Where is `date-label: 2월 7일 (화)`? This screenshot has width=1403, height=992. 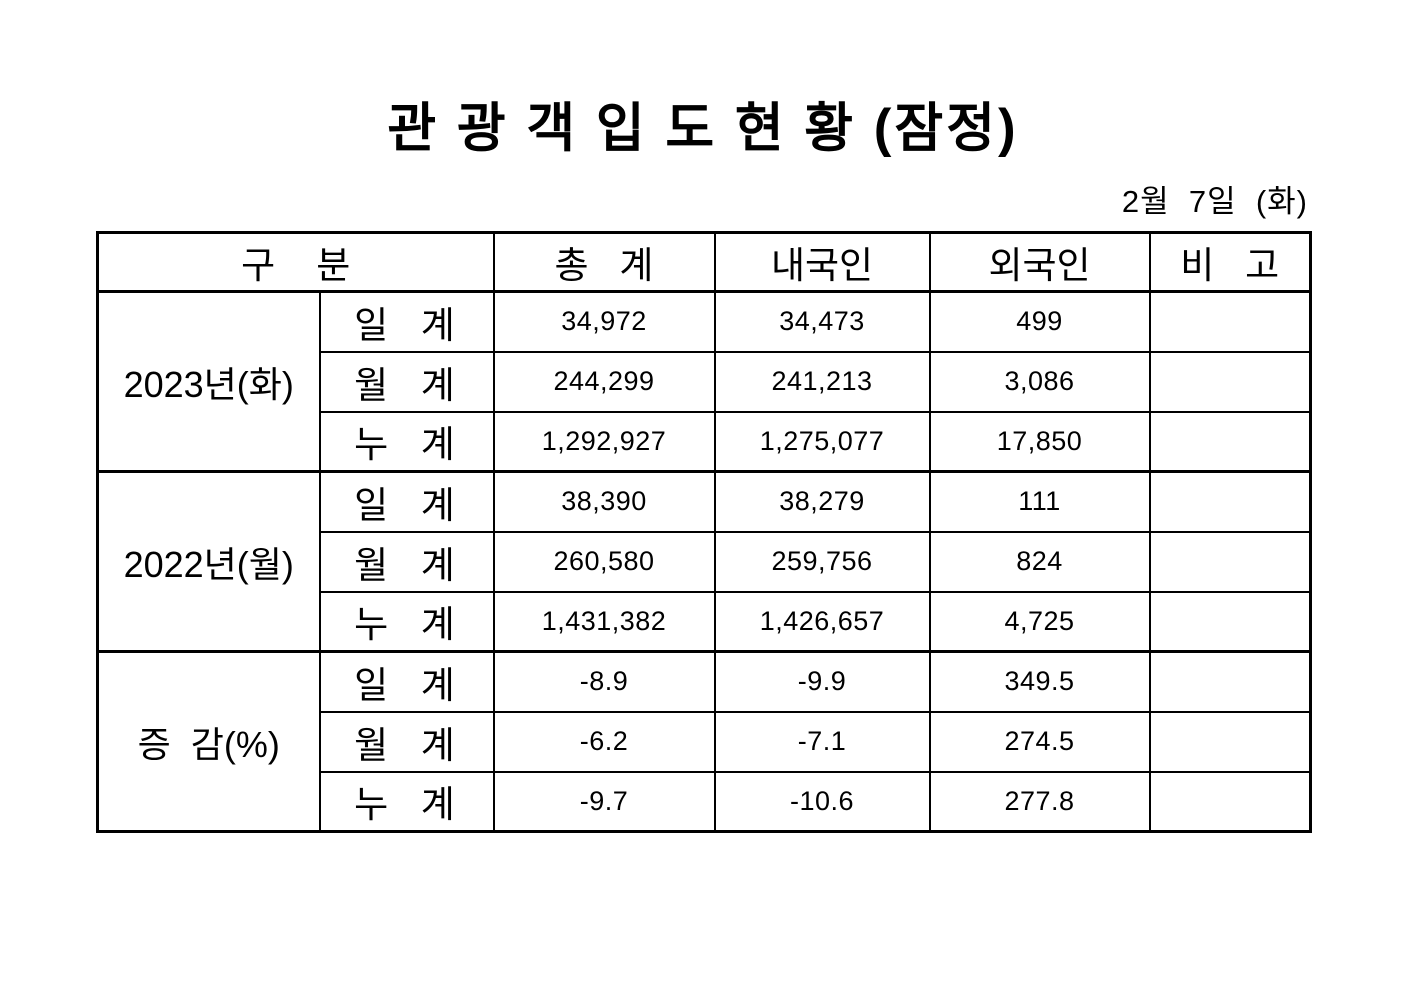 date-label: 2월 7일 (화) is located at coordinates (1214, 201).